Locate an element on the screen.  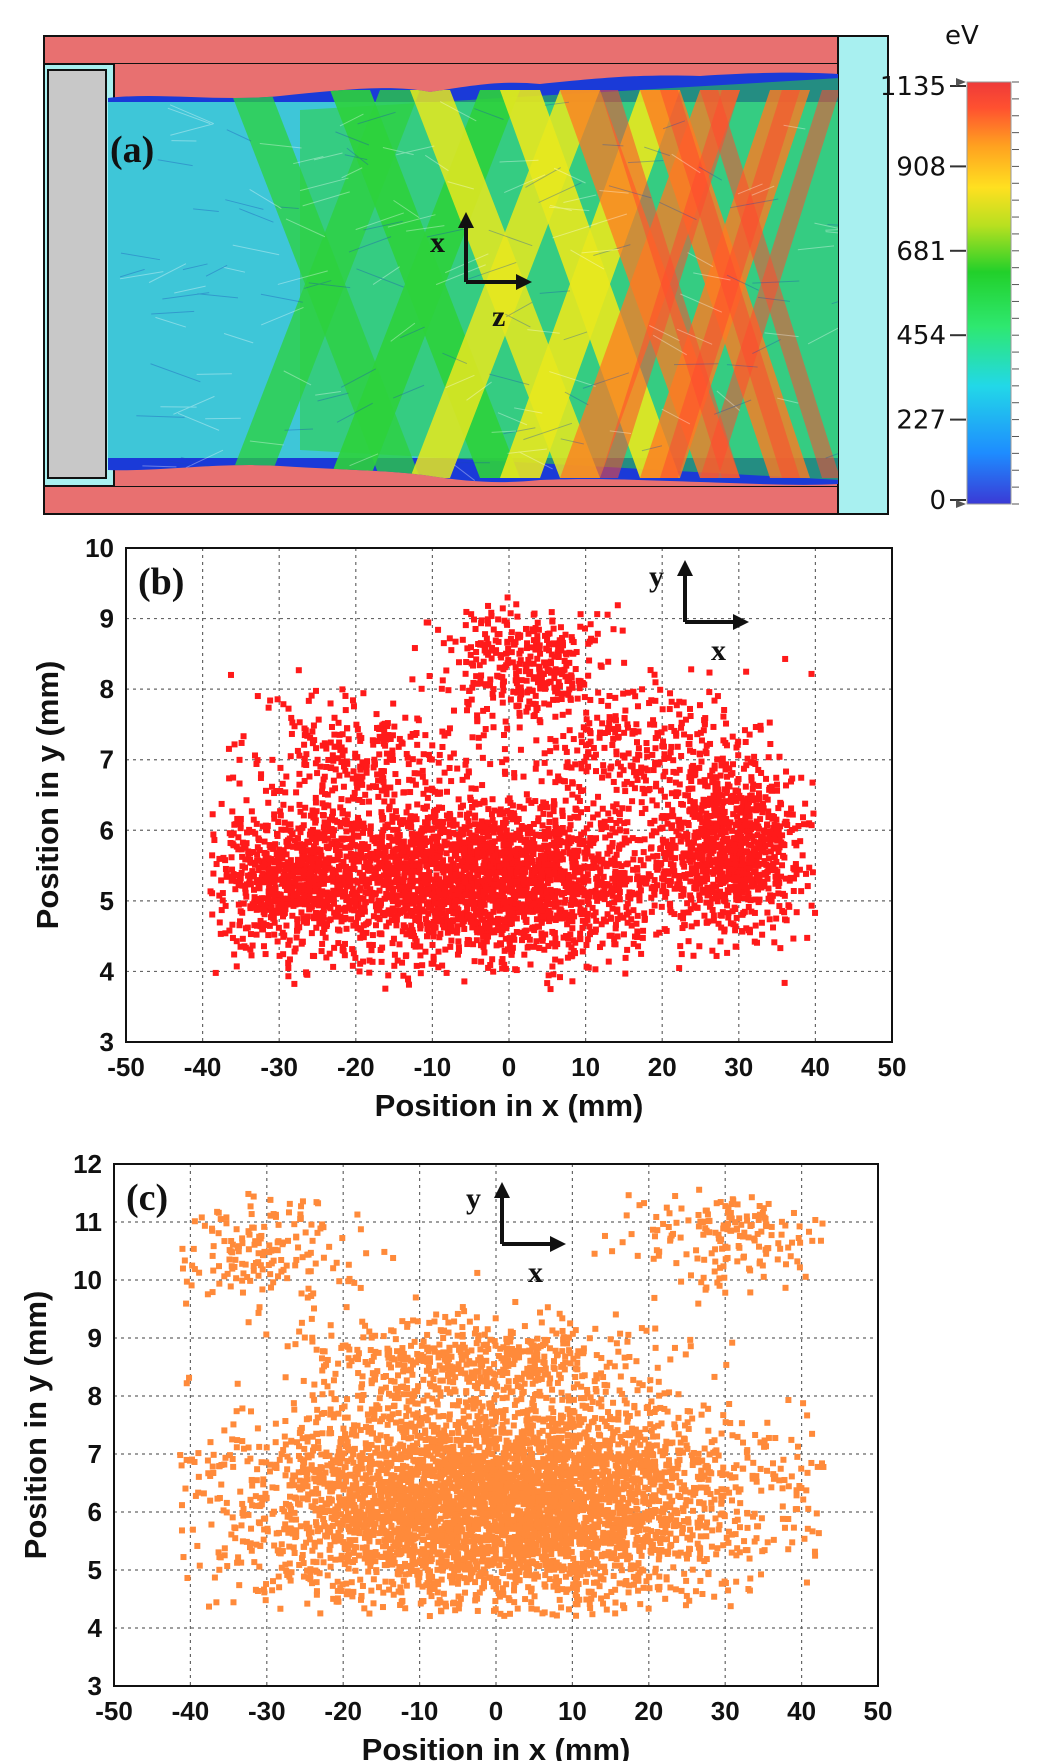
colorbar-tick-label: 227 is located at coordinates (921, 421).